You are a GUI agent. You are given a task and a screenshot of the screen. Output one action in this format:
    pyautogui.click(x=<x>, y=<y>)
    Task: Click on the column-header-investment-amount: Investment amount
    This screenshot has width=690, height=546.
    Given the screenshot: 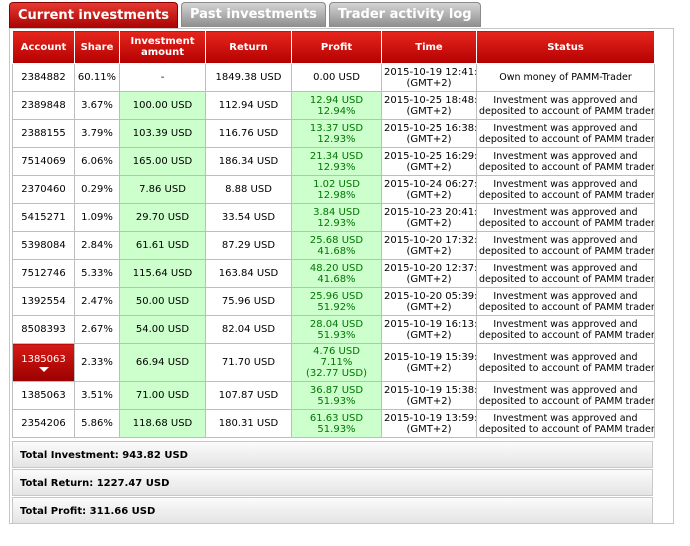 What is the action you would take?
    pyautogui.click(x=162, y=47)
    